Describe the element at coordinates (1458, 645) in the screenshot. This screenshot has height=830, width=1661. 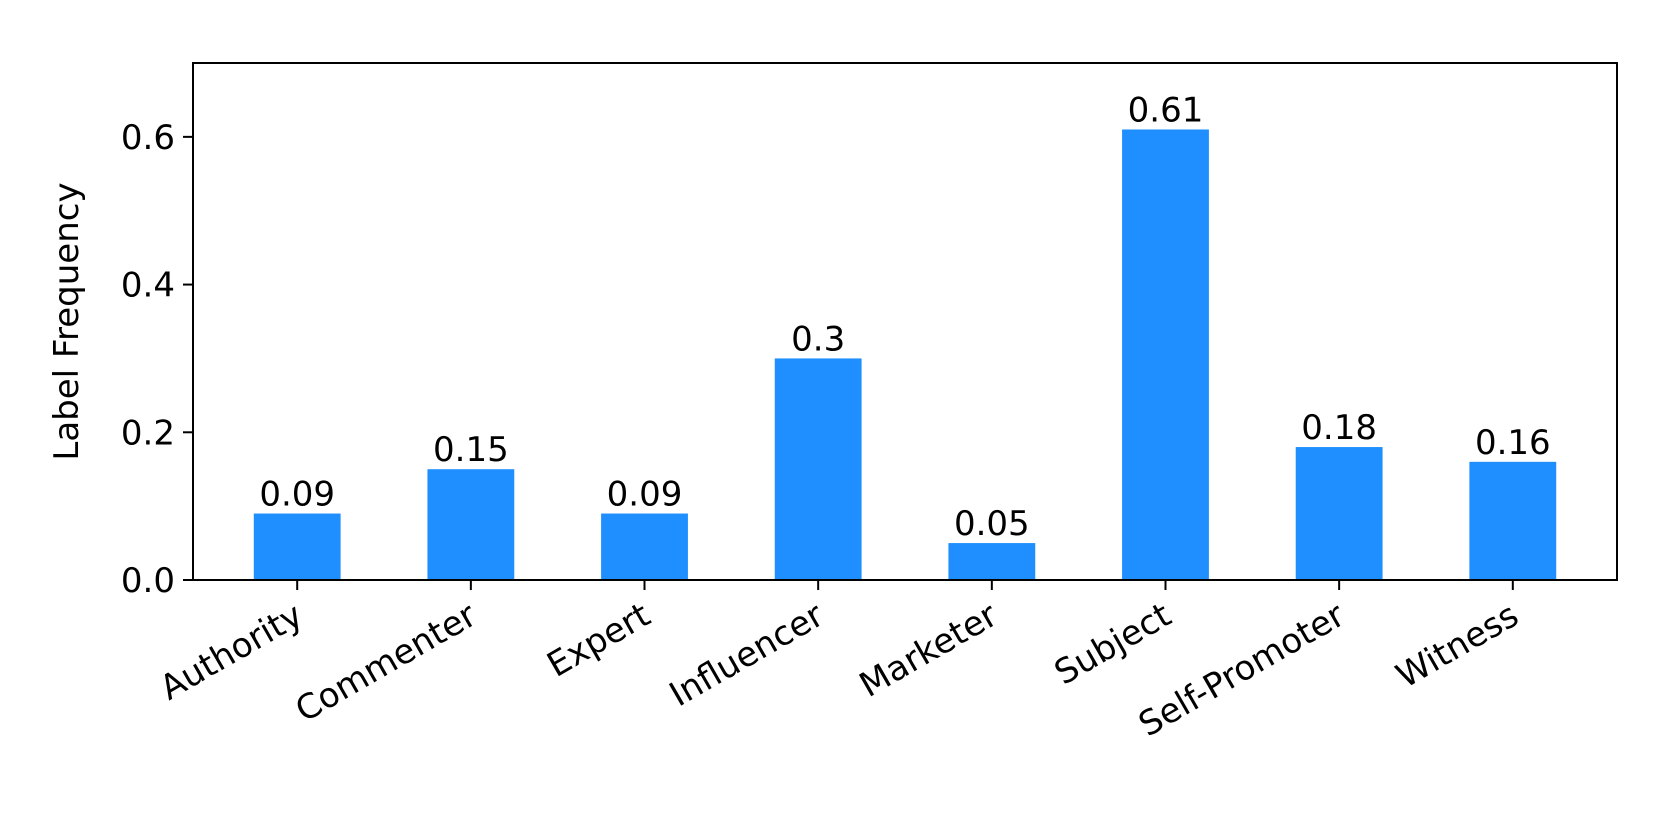
I see `x-tick-label: Witness` at that location.